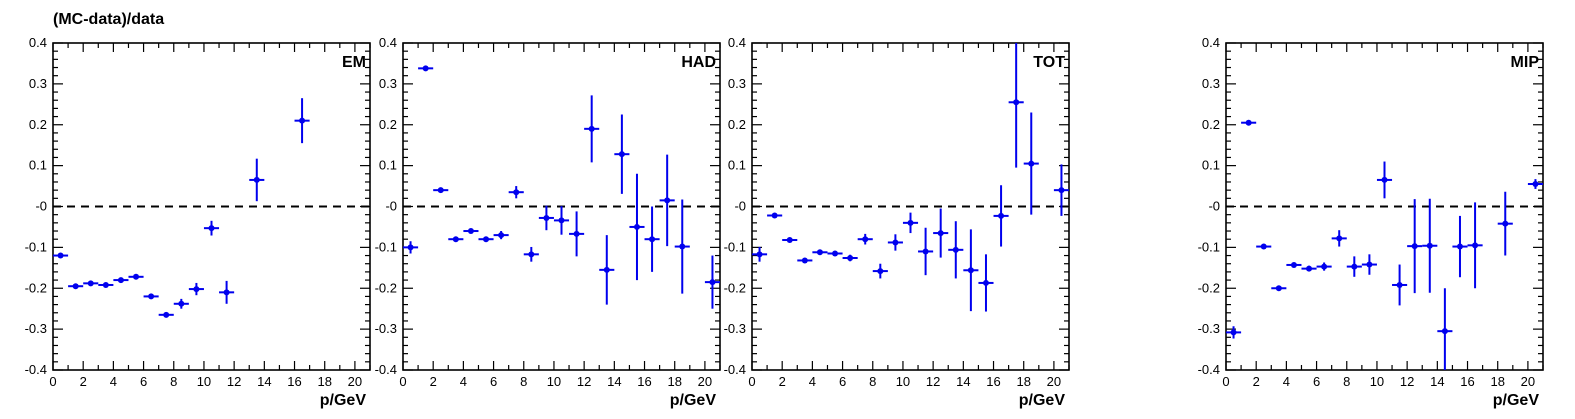  What do you see at coordinates (674, 381) in the screenshot?
I see `x-tick-label: 18` at bounding box center [674, 381].